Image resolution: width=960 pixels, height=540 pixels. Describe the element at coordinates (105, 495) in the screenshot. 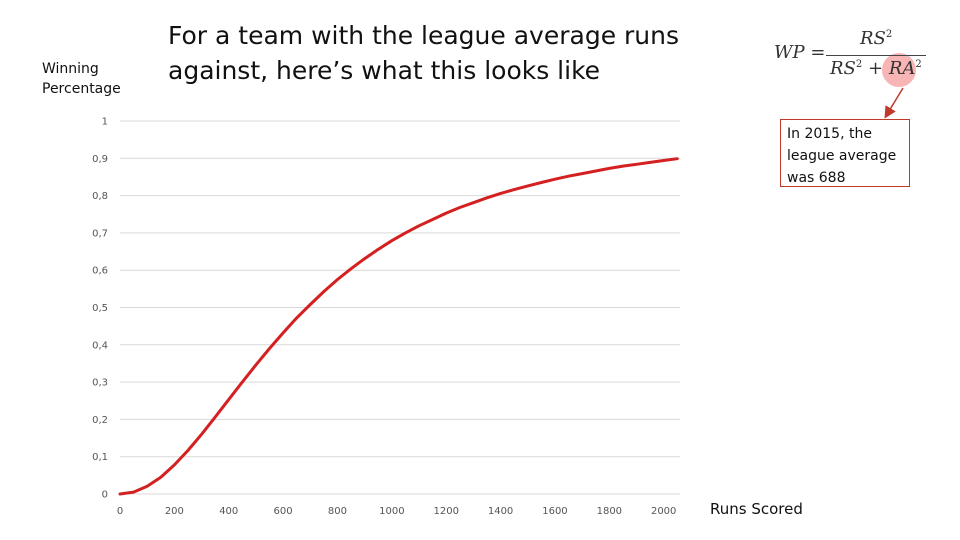

I see `y-tick-label: 0` at that location.